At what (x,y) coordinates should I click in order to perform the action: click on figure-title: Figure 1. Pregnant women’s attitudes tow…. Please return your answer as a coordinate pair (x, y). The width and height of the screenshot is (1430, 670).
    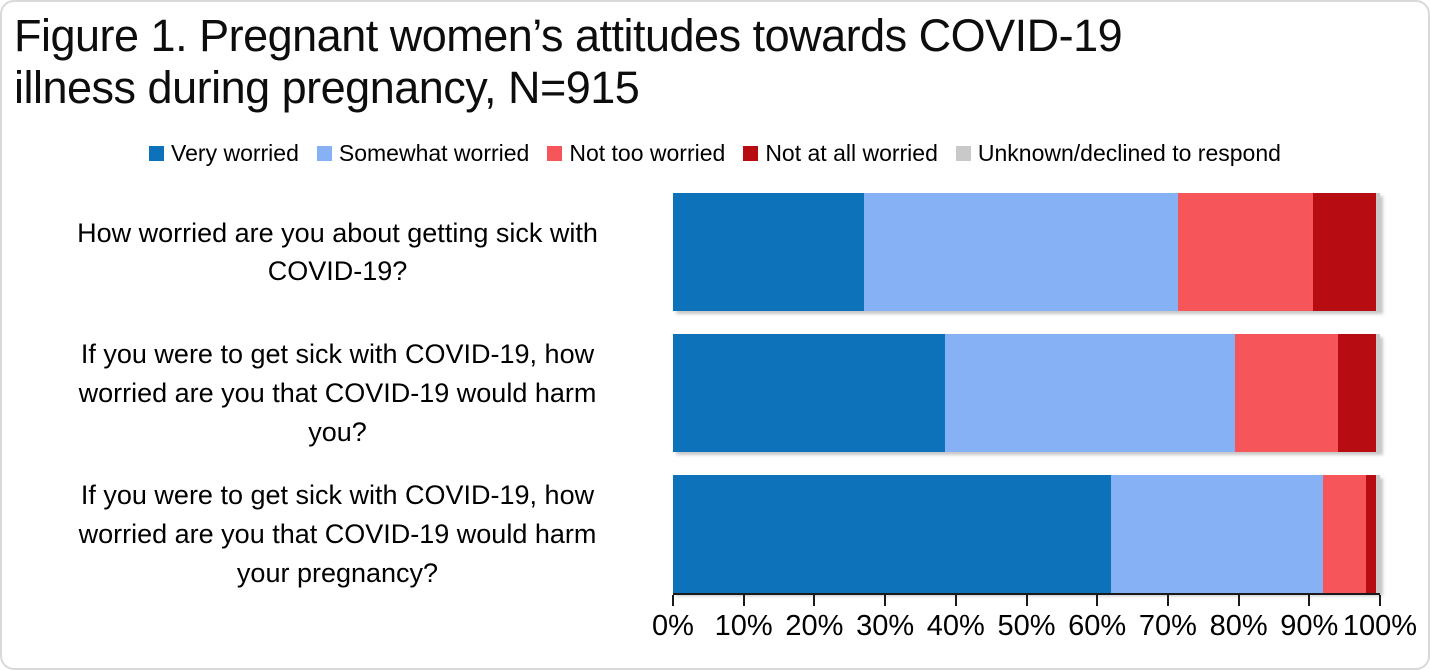
    Looking at the image, I should click on (568, 62).